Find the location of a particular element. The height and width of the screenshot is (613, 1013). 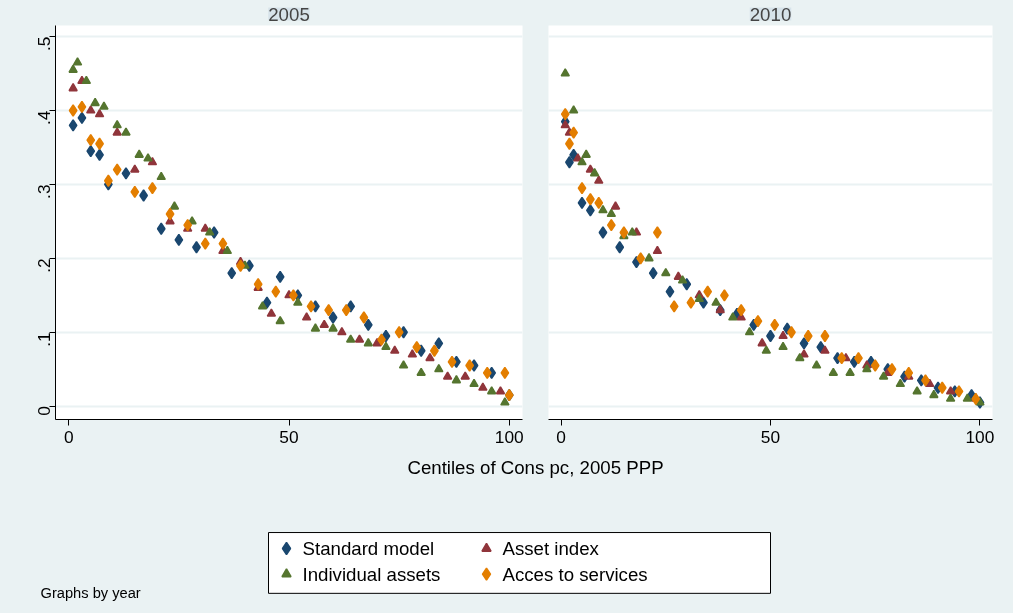

legend-label: Standard model is located at coordinates (368, 549).